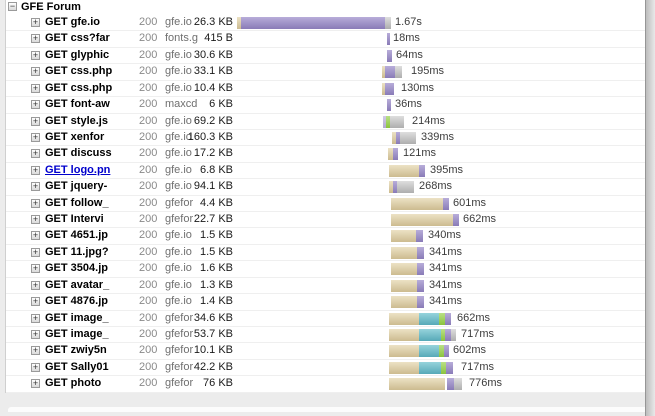  What do you see at coordinates (326, 105) in the screenshot?
I see `request-row: + GET font-aw 200 maxcd 6 KB 36ms` at bounding box center [326, 105].